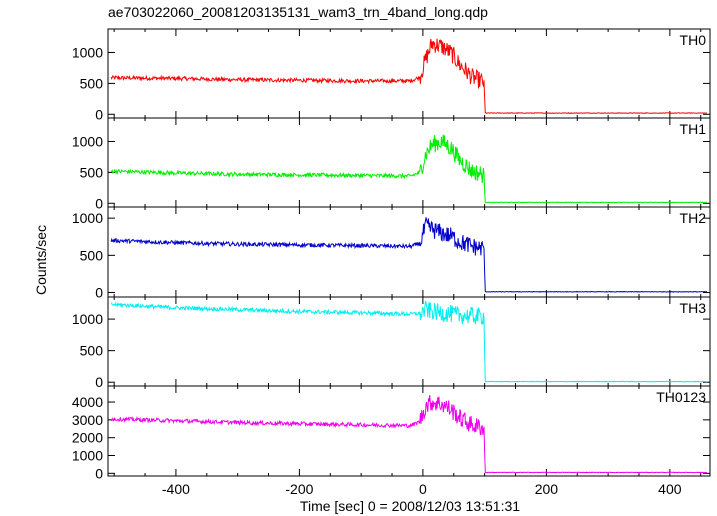 Image resolution: width=717 pixels, height=516 pixels. I want to click on x-tick-label: -400, so click(176, 489).